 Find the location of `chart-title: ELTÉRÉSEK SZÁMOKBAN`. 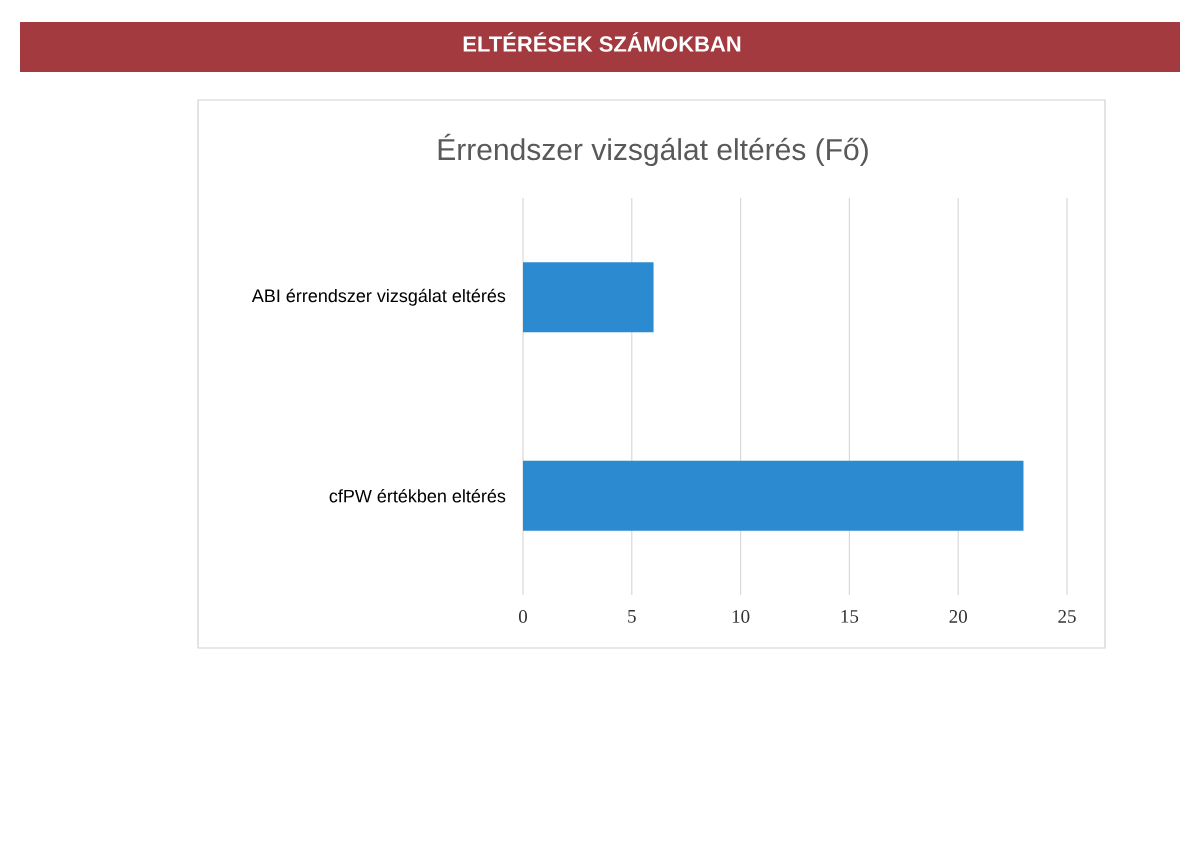

chart-title: ELTÉRÉSEK SZÁMOKBAN is located at coordinates (602, 42).